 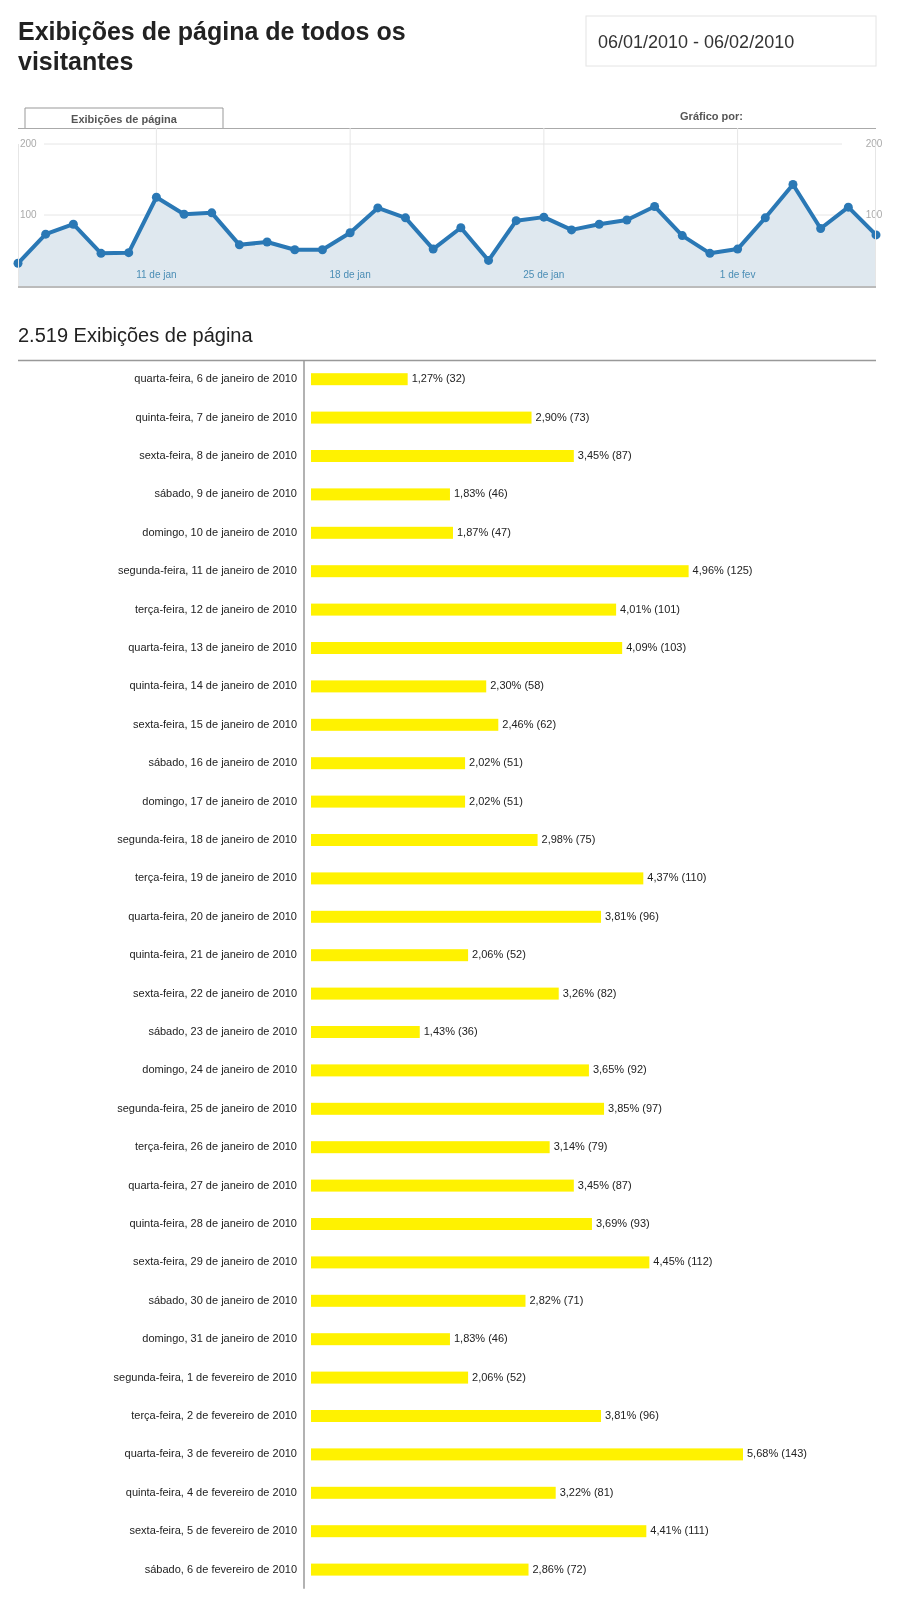 What do you see at coordinates (213, 954) in the screenshot?
I see `y-tick-label: quinta-feira, 21 de janeiro de 2010` at bounding box center [213, 954].